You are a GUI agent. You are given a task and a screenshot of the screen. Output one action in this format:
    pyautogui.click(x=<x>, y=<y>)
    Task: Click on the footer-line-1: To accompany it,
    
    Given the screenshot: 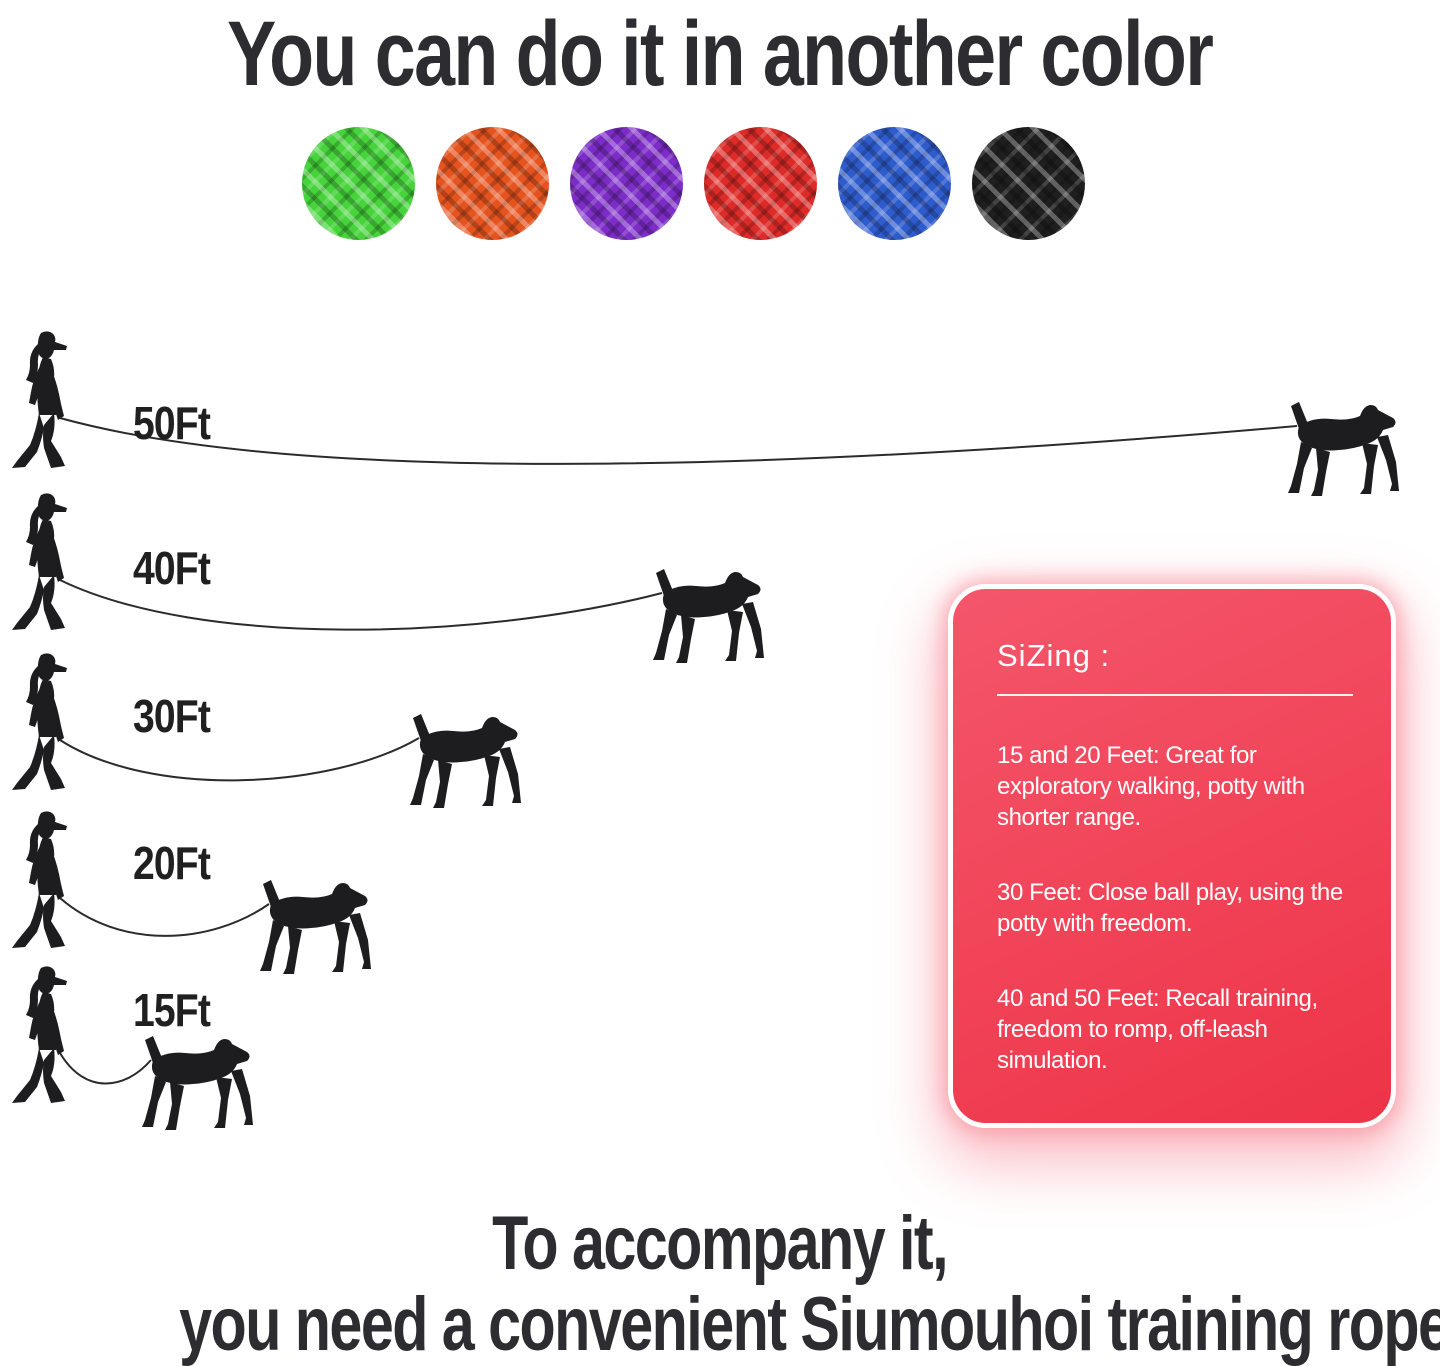 What is the action you would take?
    pyautogui.click(x=720, y=1243)
    